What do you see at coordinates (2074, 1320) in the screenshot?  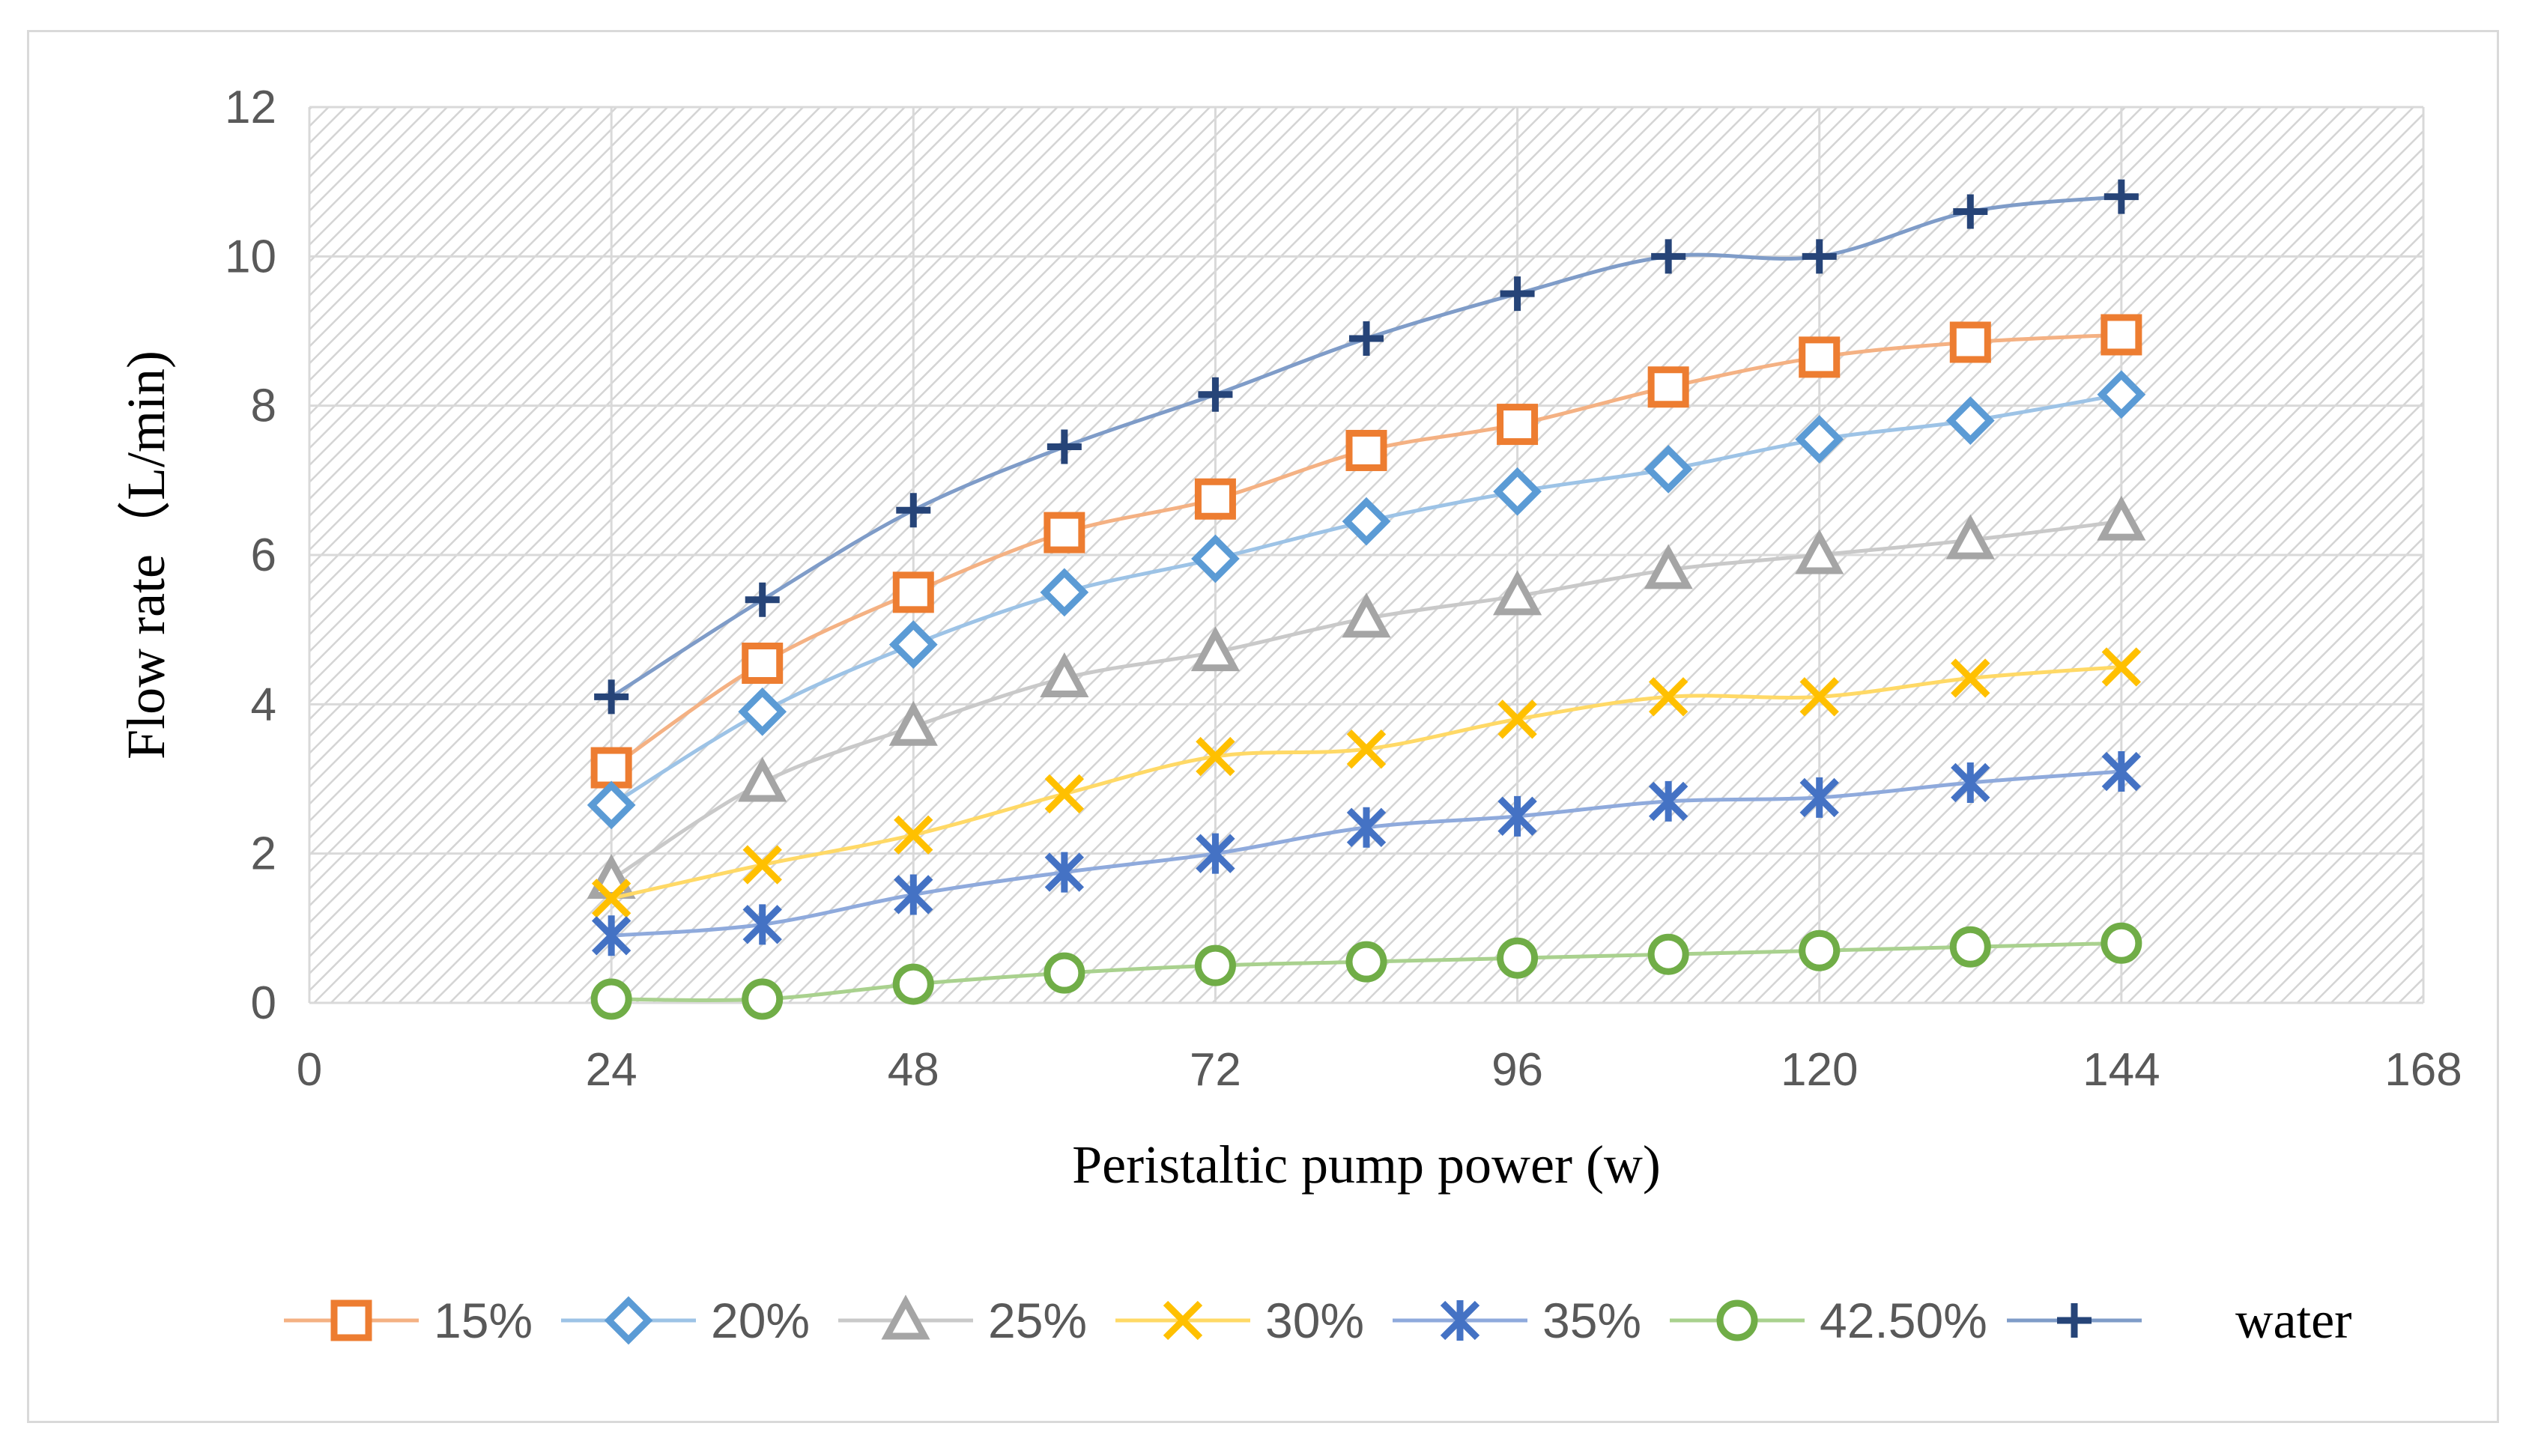 I see `legend-marker-water` at bounding box center [2074, 1320].